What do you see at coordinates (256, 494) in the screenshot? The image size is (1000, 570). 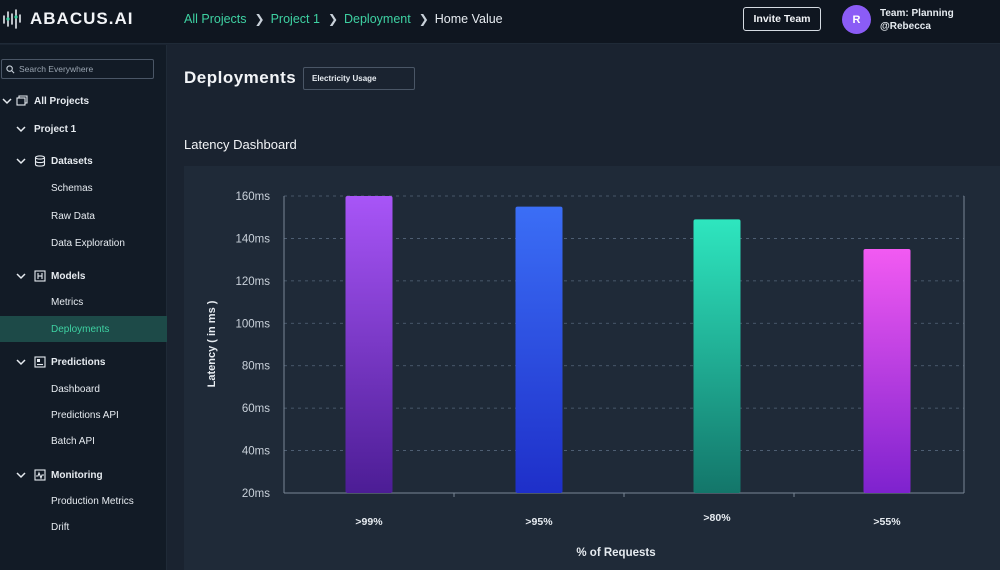 I see `y-tick-label: 20ms` at bounding box center [256, 494].